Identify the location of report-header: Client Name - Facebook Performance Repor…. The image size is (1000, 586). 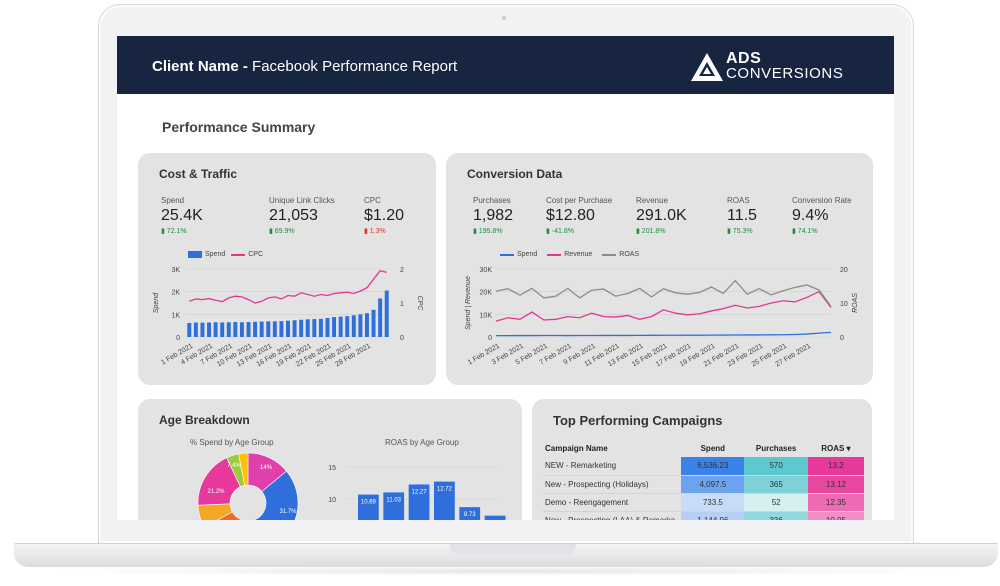
(505, 65).